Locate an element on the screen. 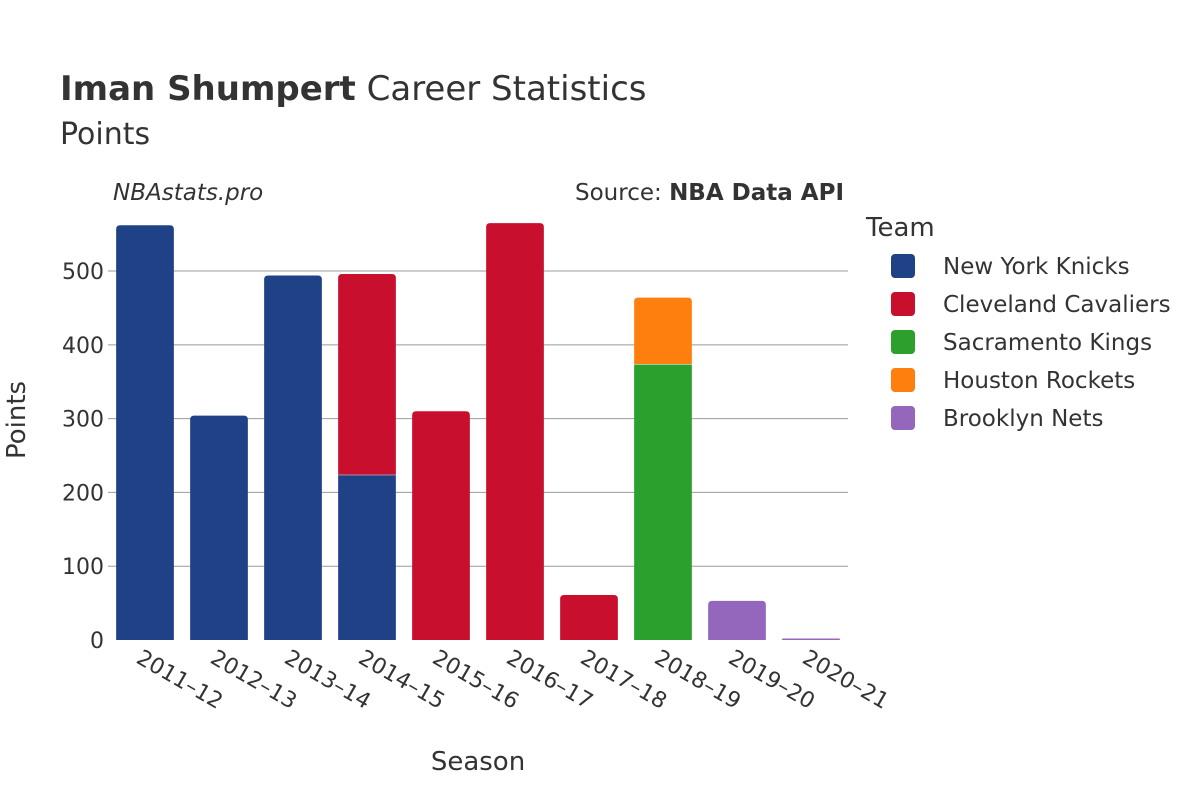 This screenshot has height=804, width=1200. bar-2018-19-houston-rockets is located at coordinates (663, 331).